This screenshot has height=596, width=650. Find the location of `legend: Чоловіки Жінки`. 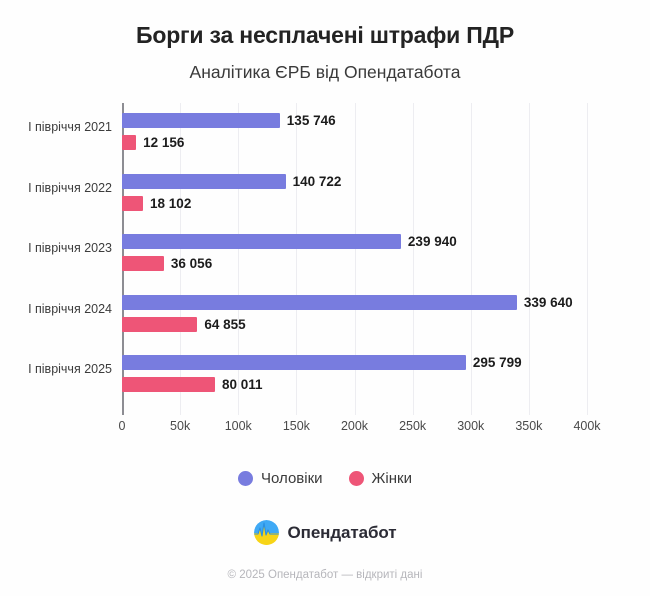

legend: Чоловіки Жінки is located at coordinates (325, 478).